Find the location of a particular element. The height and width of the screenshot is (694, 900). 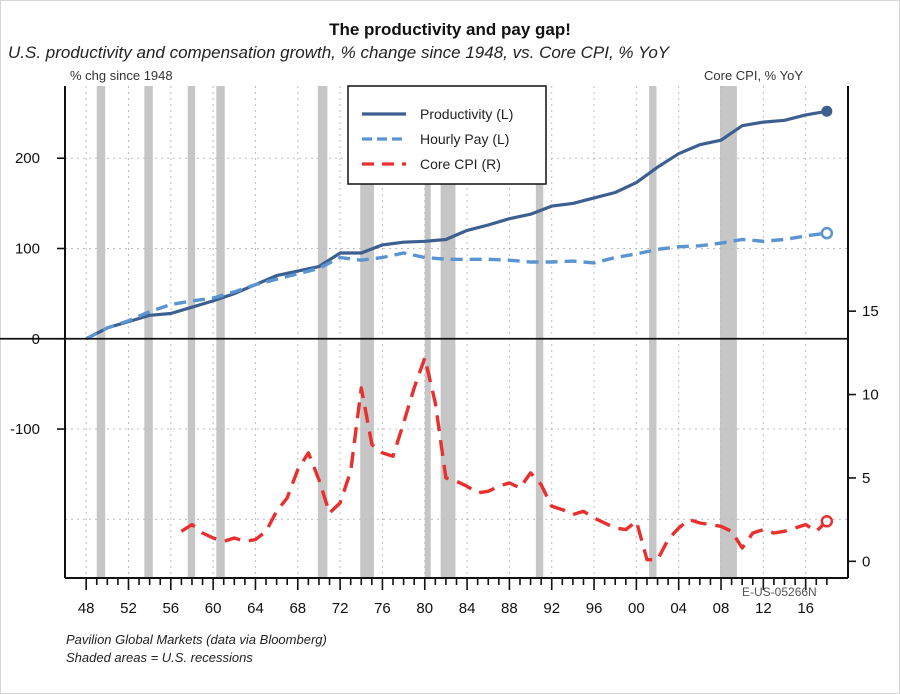

left-tick-label-2: 100 is located at coordinates (27, 248).